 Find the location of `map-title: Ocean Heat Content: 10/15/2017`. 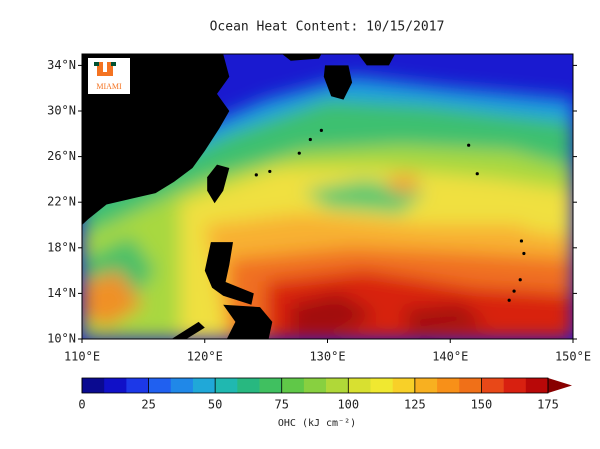

map-title: Ocean Heat Content: 10/15/2017 is located at coordinates (327, 27).